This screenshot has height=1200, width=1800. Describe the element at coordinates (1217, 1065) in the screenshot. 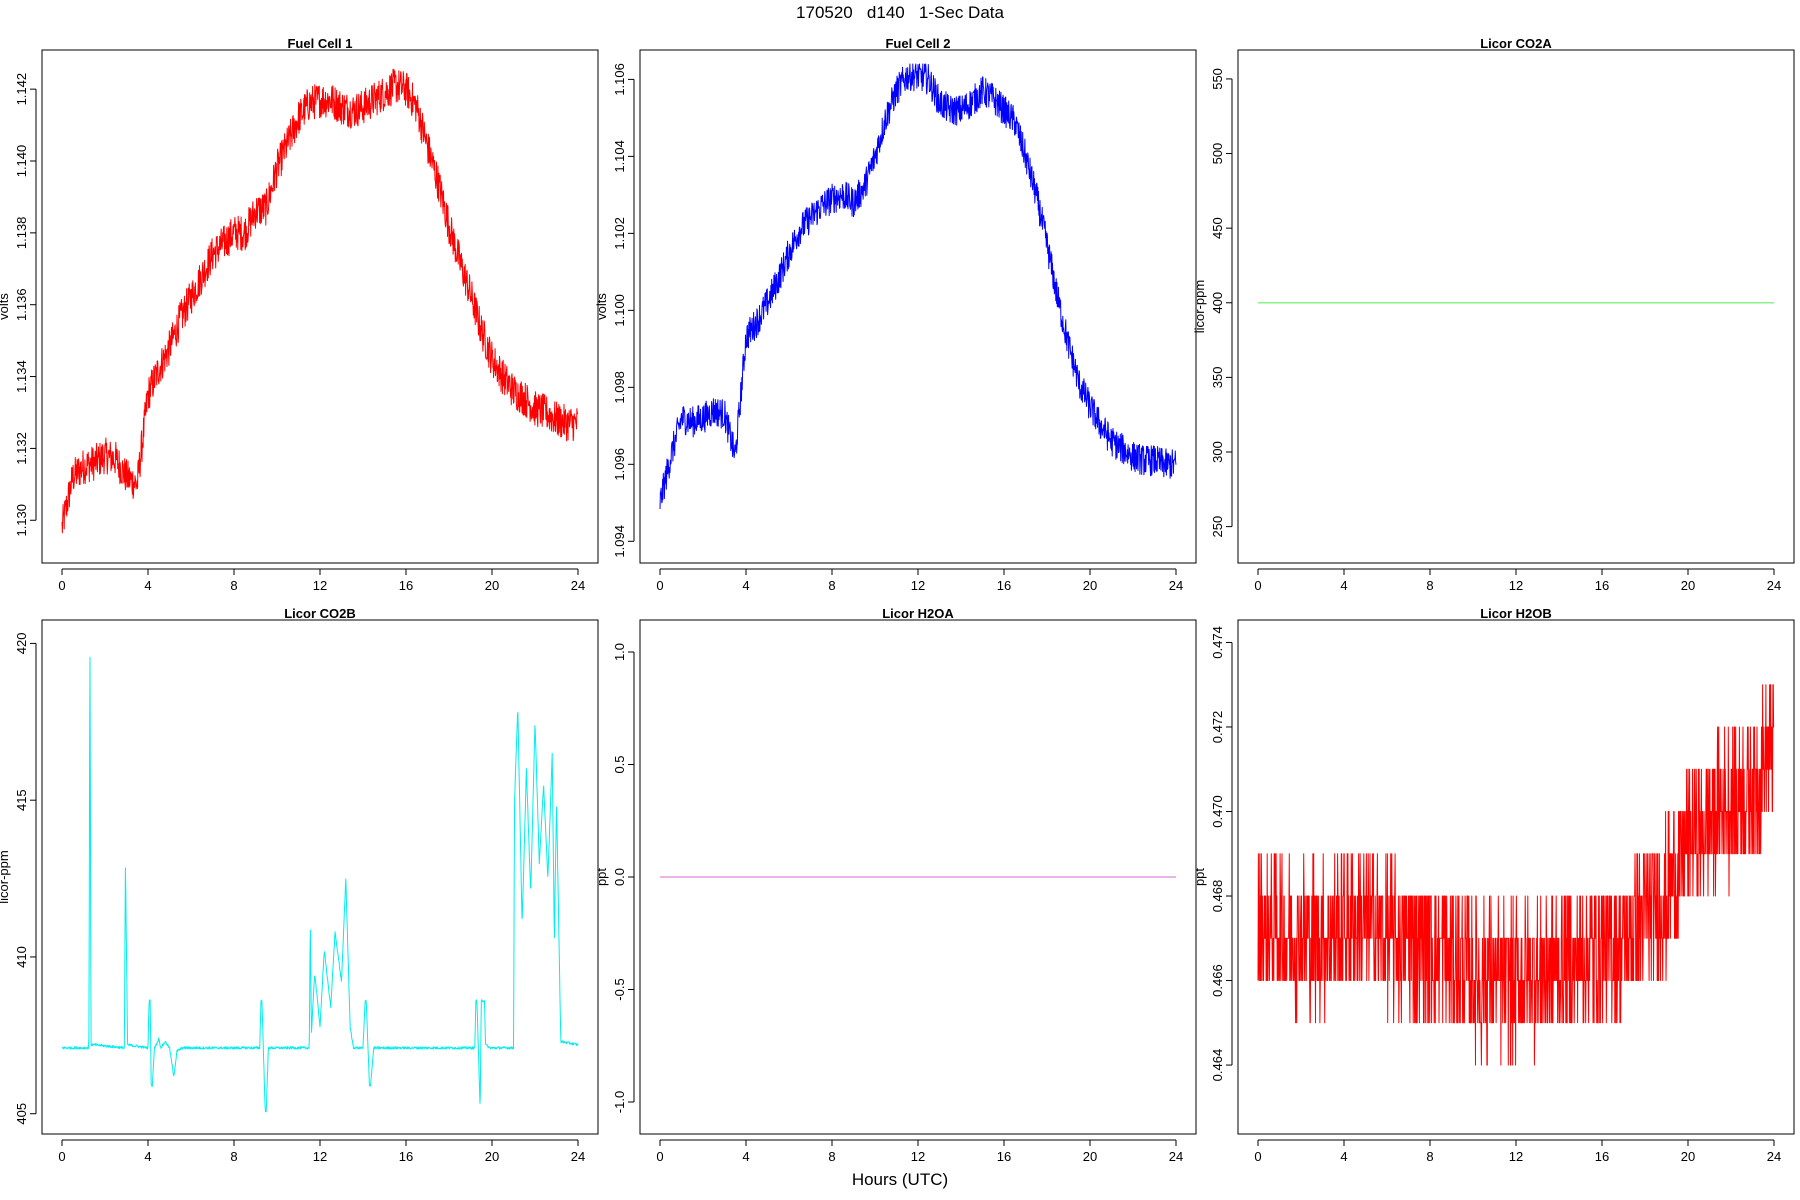

I see `y-tick-label: 0.464` at that location.